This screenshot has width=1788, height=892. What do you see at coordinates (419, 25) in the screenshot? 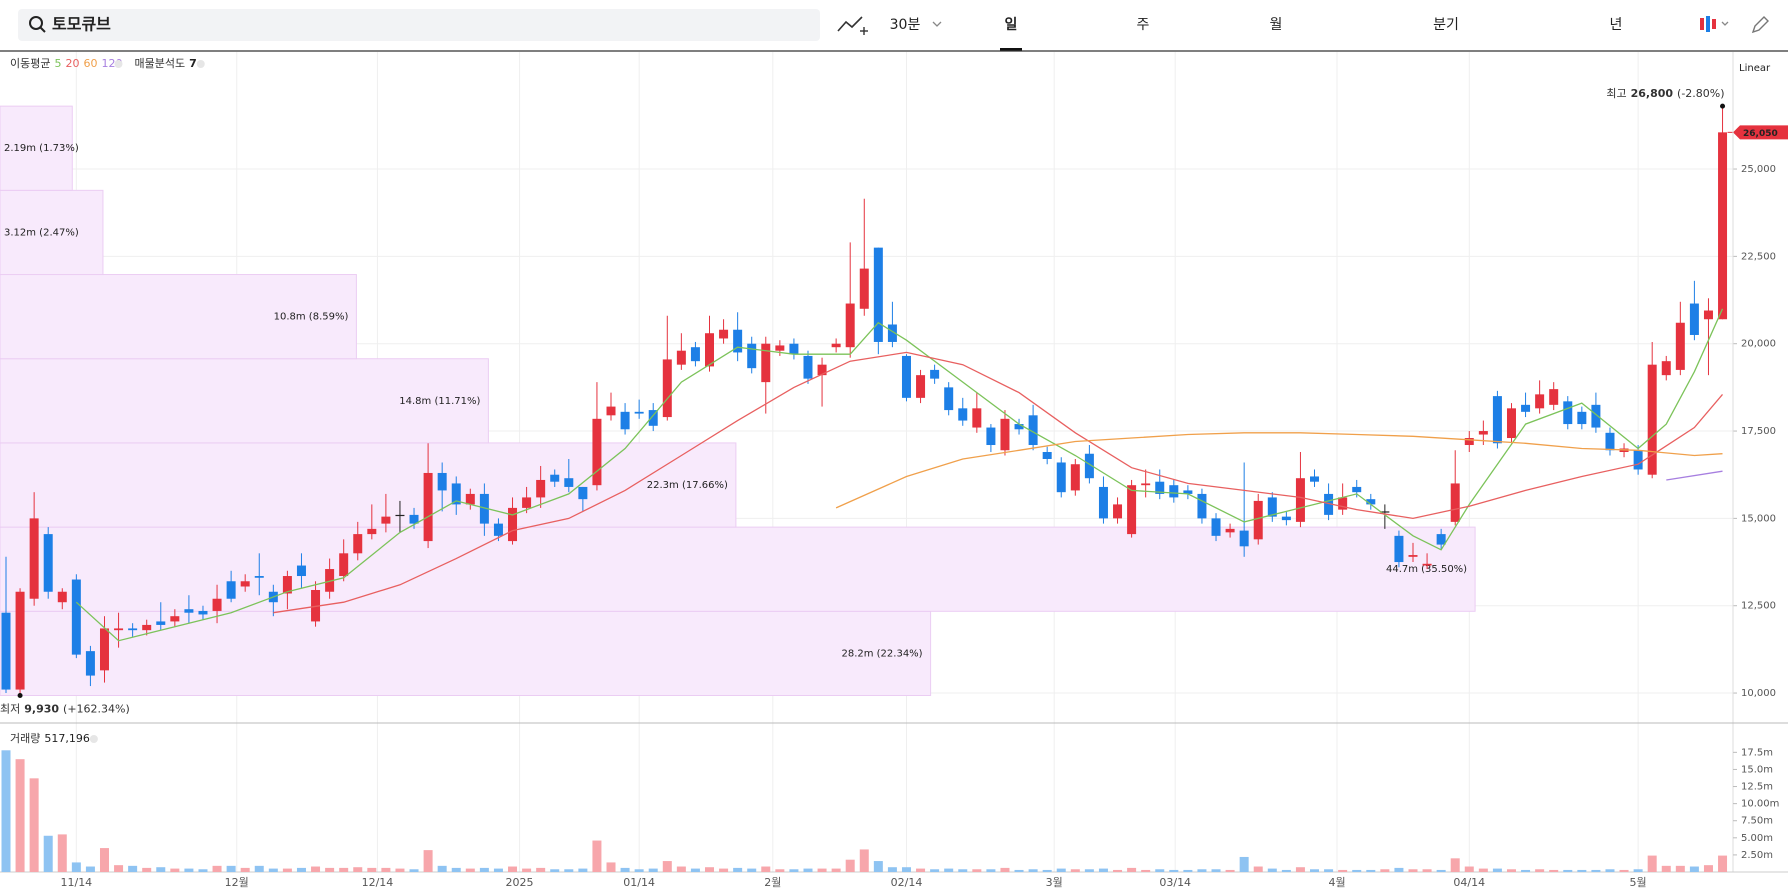
I see `search-box` at bounding box center [419, 25].